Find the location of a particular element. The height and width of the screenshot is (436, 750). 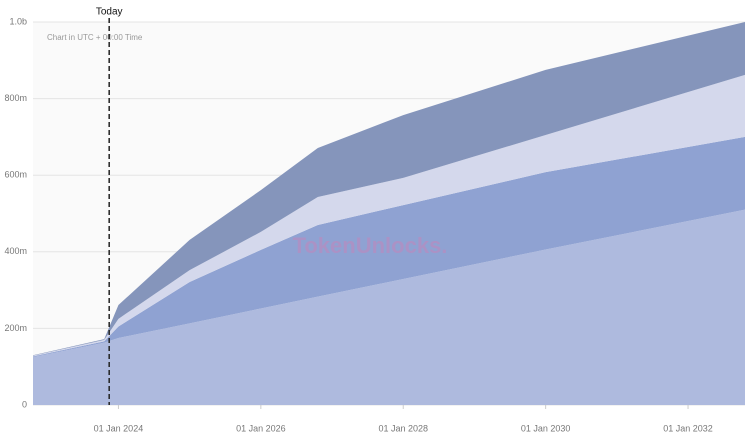

note: Chart in UTC + 00:00 Time is located at coordinates (95, 37).